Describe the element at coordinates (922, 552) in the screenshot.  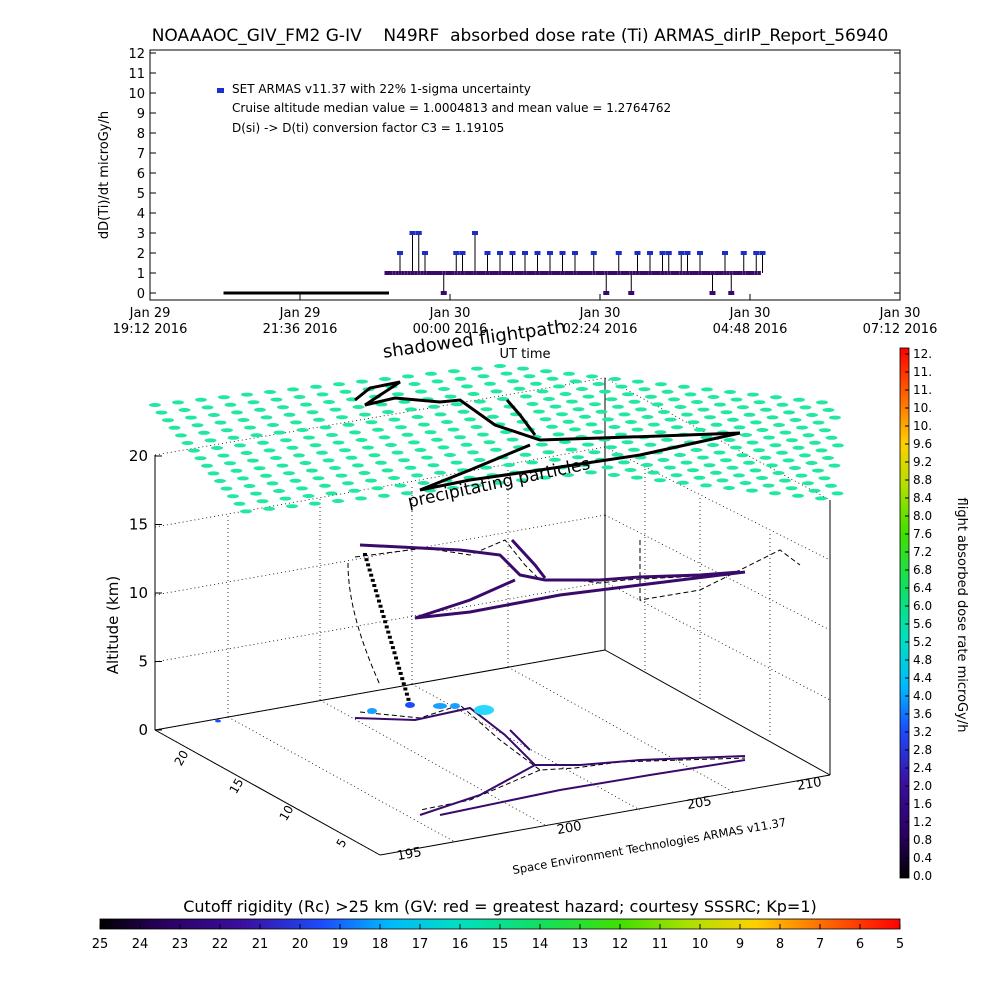
I see `right-tick-label: 7.2` at that location.